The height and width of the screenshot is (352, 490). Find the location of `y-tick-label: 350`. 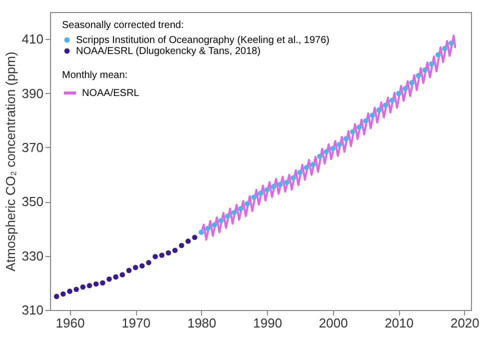

y-tick-label: 350 is located at coordinates (33, 202).